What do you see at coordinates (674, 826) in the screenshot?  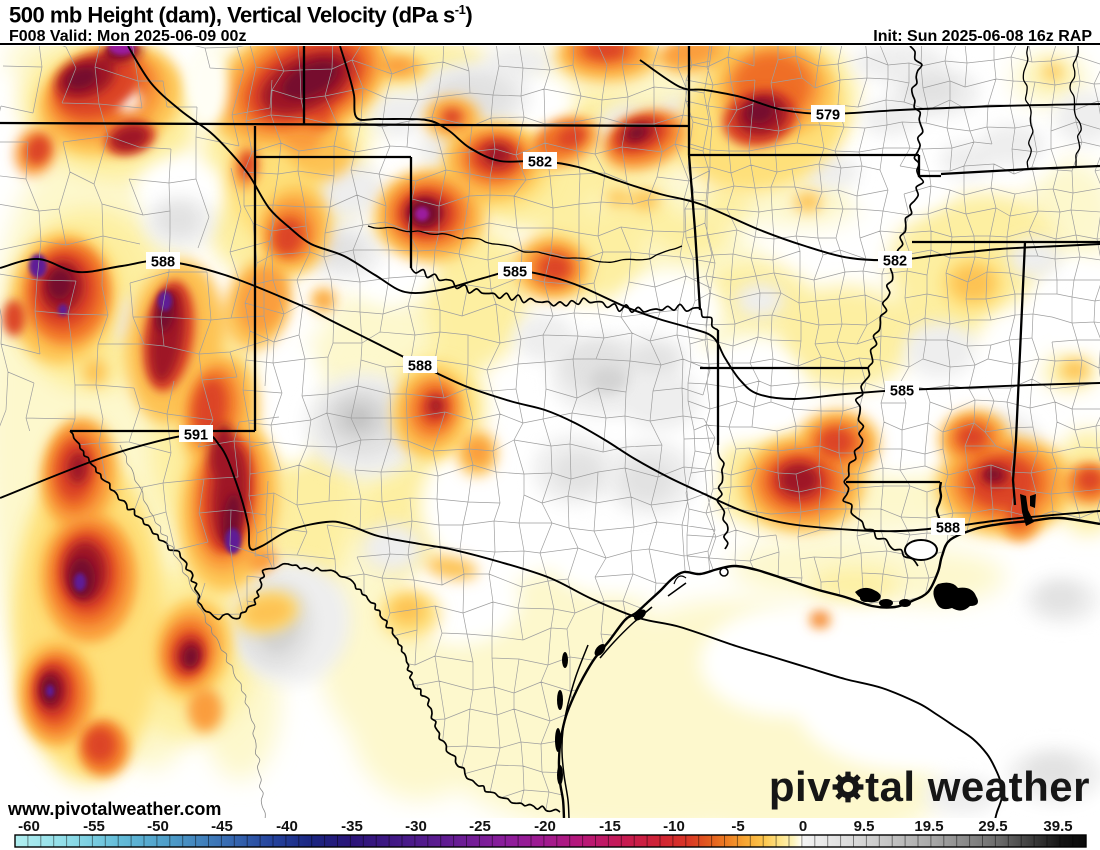 I see `svg-text: -10` at bounding box center [674, 826].